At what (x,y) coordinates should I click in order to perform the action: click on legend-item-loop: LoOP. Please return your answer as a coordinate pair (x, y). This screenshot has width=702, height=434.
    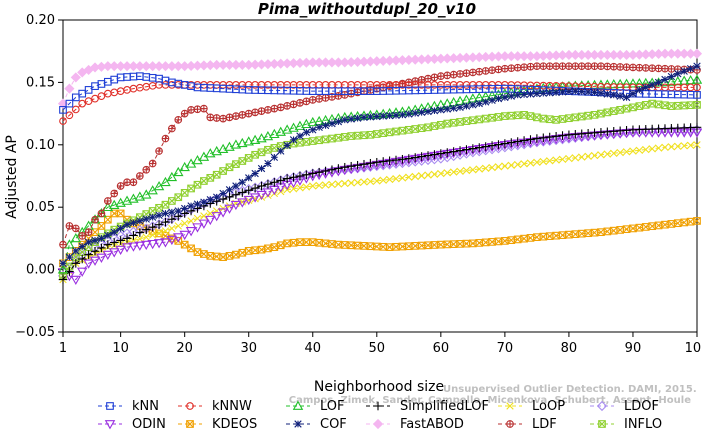
    Looking at the image, I should click on (531, 406).